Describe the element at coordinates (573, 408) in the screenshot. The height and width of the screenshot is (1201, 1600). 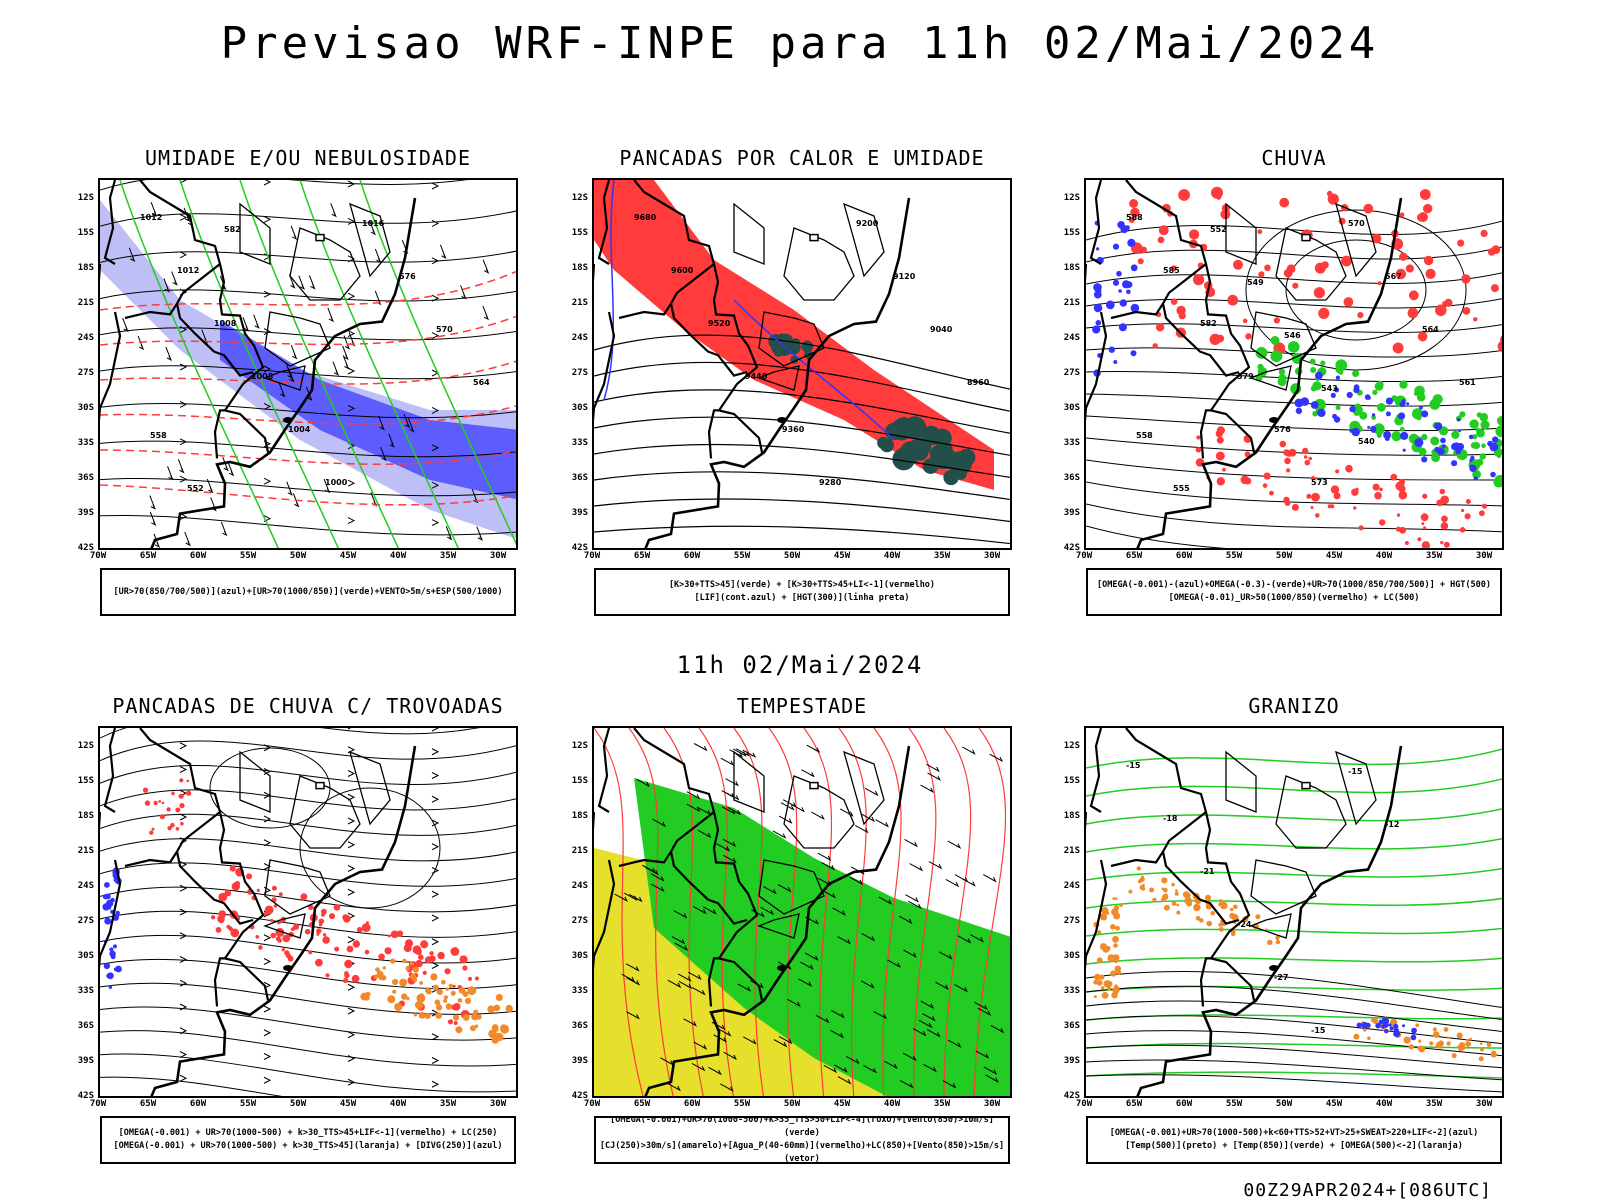
I see `latitude-tick-label: 30S` at that location.